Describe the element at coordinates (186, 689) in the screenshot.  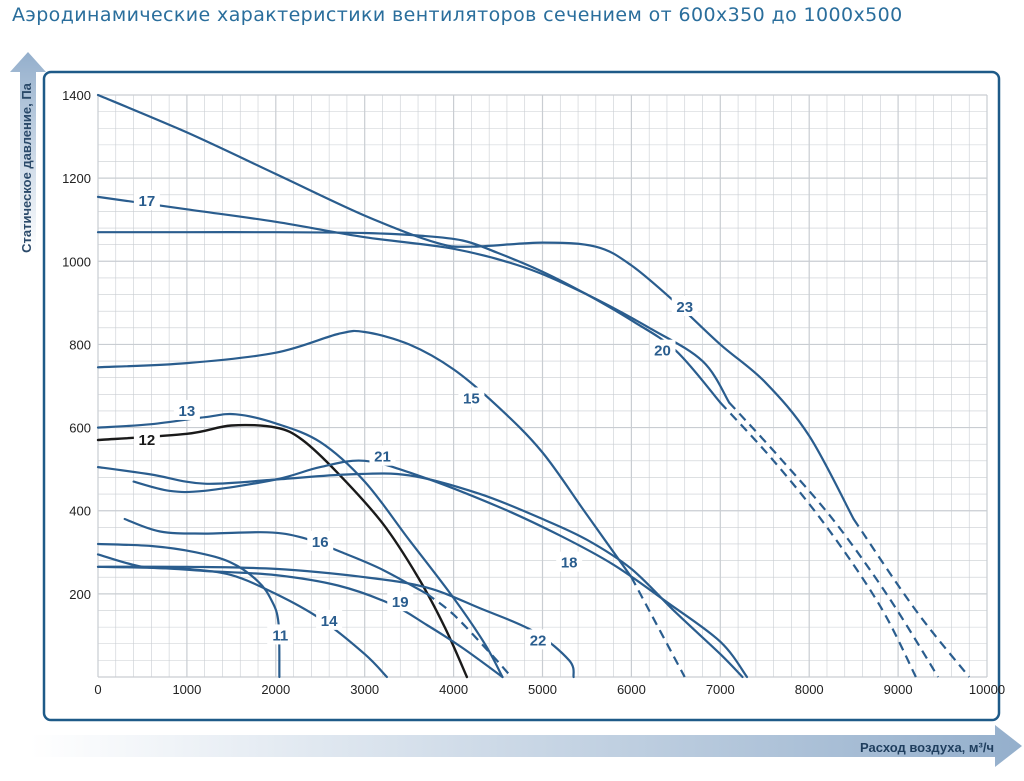
I see `x-tick-label: 1000` at that location.